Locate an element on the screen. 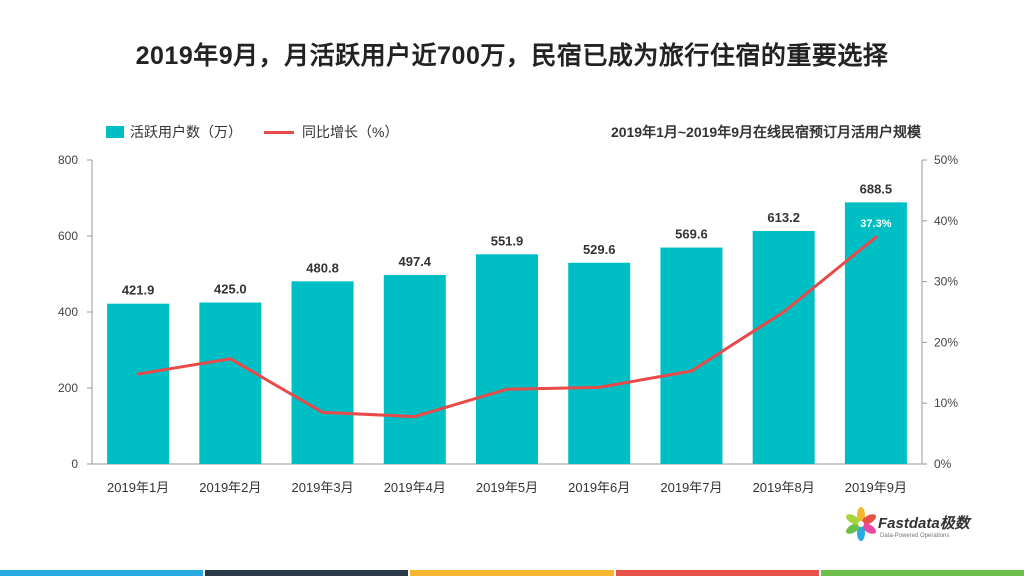 The image size is (1024, 576). y-right-tick-label: 30% is located at coordinates (946, 282).